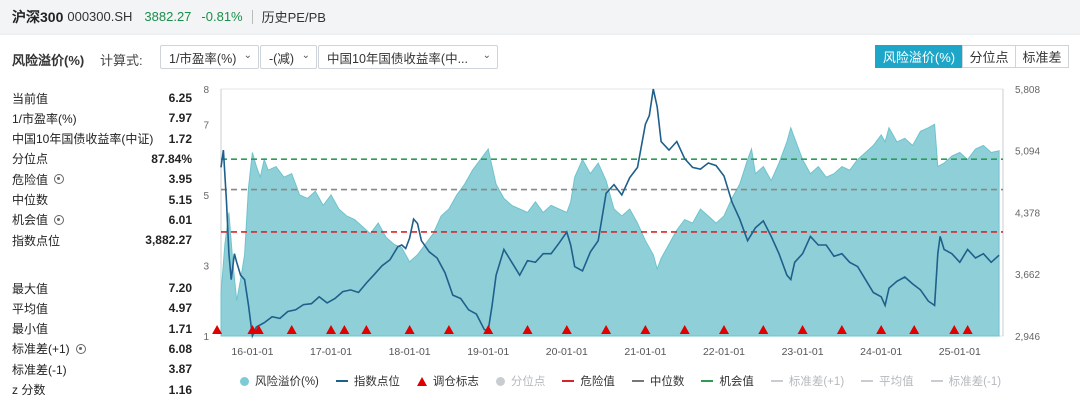  I want to click on stat-label: 最大值, so click(30, 288).